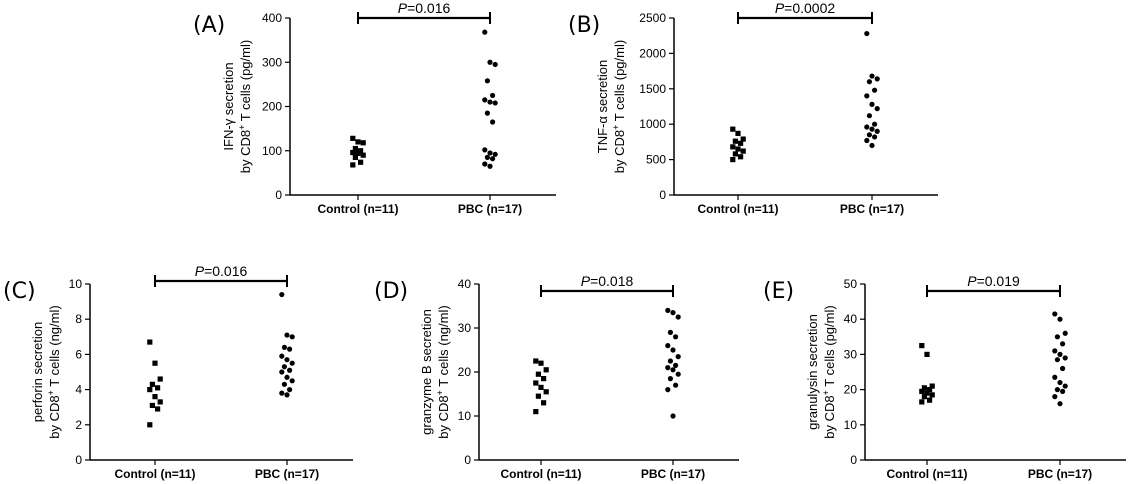  What do you see at coordinates (656, 160) in the screenshot?
I see `y-tick-label: 500` at bounding box center [656, 160].